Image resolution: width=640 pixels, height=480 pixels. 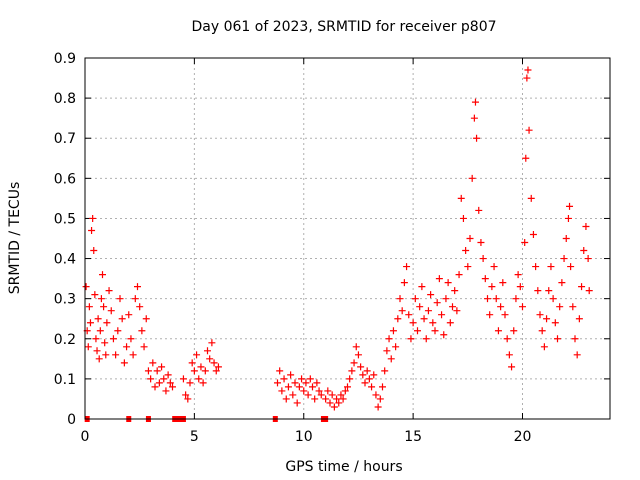 I want to click on x-tick-label: 10, so click(x=304, y=437).